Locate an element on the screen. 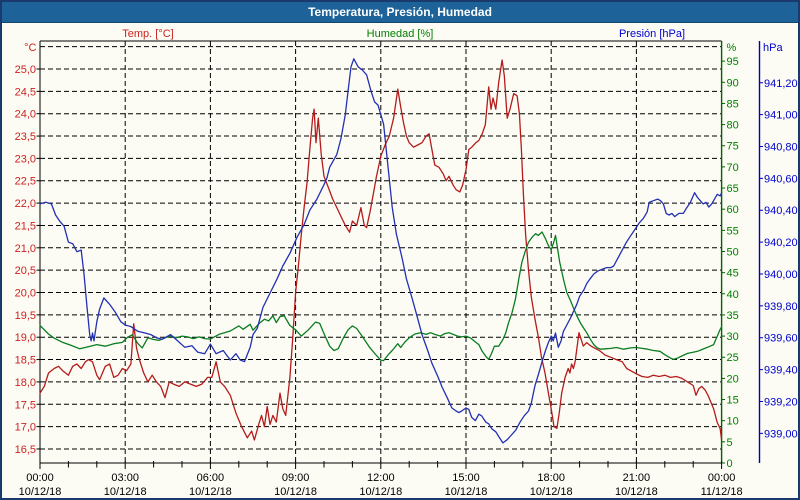  temp-tick-label: 23,5 is located at coordinates (25, 137).